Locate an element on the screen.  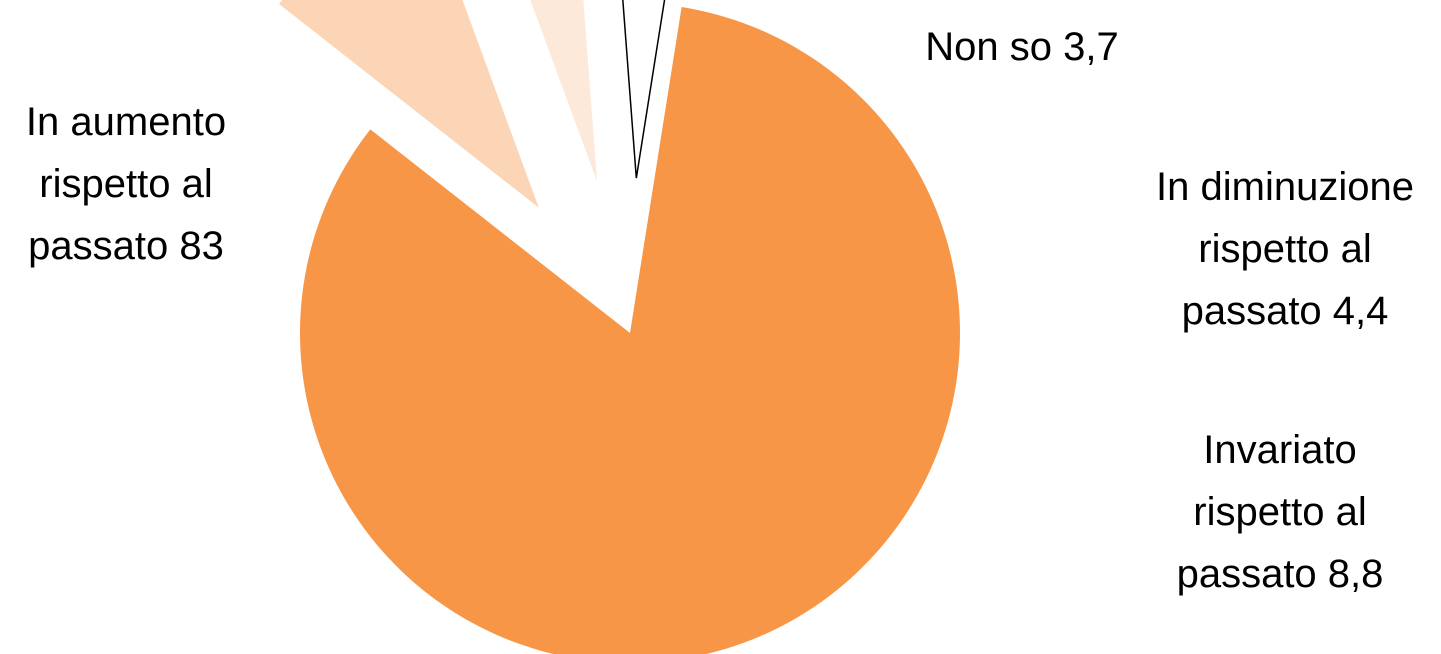
data-label-non-so: Non so 3,7 is located at coordinates (1021, 47).